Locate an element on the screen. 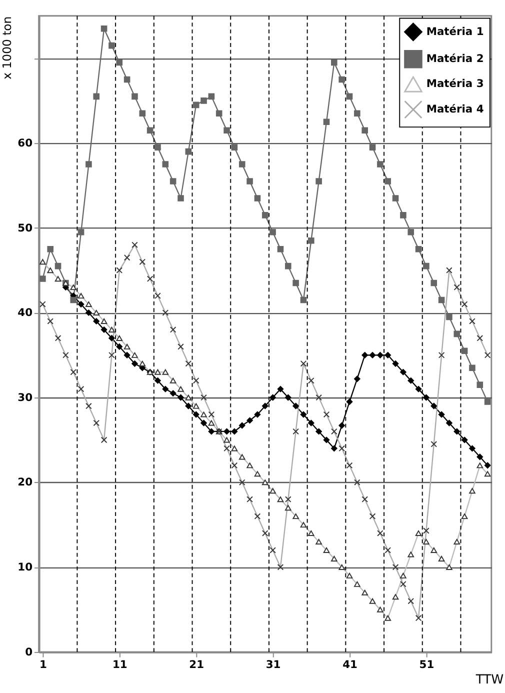 Image resolution: width=505 pixels, height=693 pixels. legend-label: Matéria 4 is located at coordinates (455, 109).